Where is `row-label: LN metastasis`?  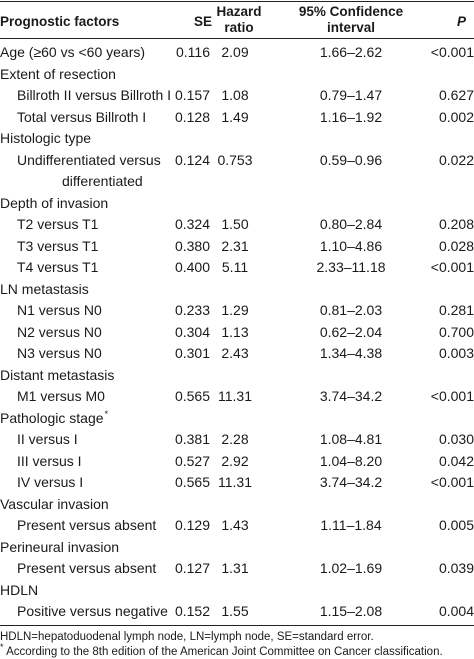 row-label: LN metastasis is located at coordinates (44, 288).